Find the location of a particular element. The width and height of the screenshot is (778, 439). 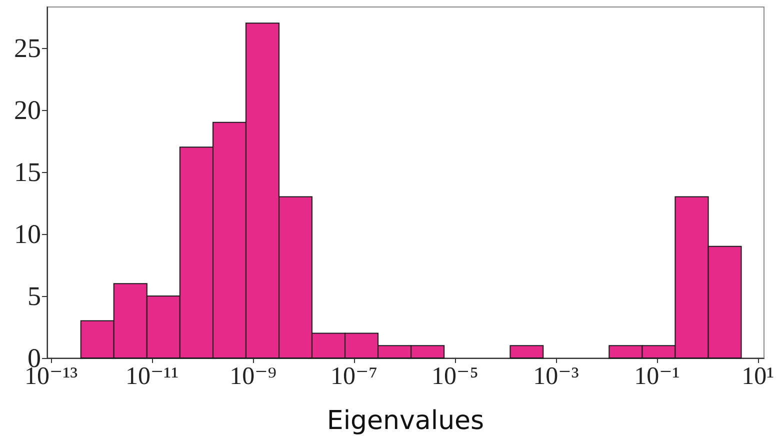

y-tick-label: 5 is located at coordinates (34, 295).